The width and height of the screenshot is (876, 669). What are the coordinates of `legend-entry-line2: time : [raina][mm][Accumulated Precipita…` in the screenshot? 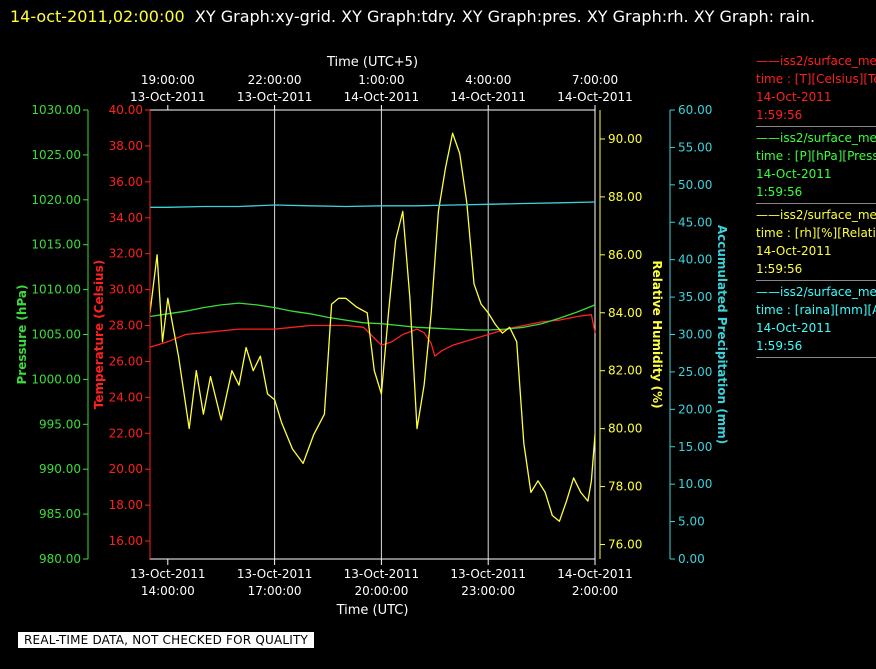 It's located at (816, 310).